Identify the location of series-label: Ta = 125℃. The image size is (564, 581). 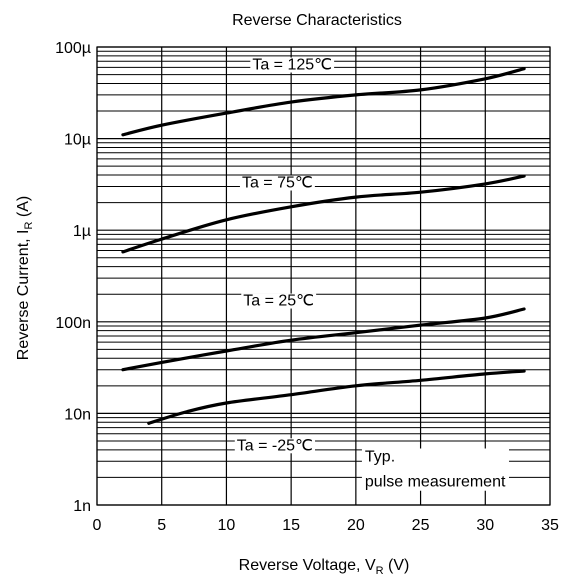
(292, 65).